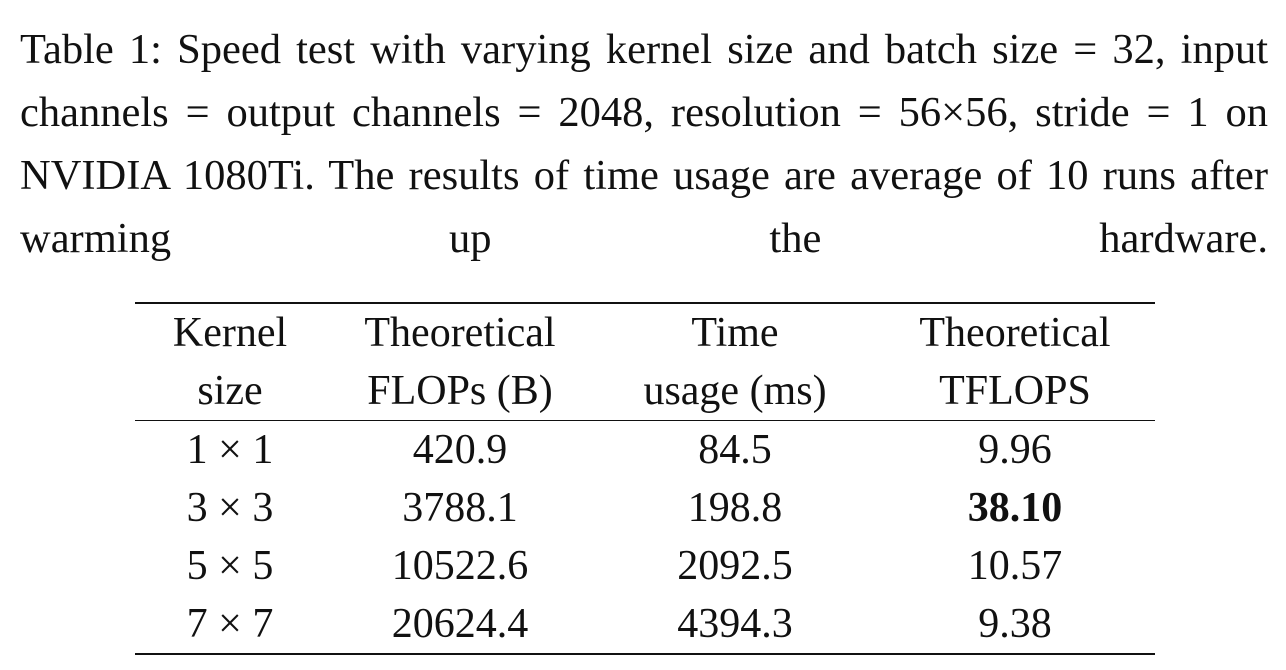 The width and height of the screenshot is (1286, 670). I want to click on header-cell: Kernel, so click(230, 332).